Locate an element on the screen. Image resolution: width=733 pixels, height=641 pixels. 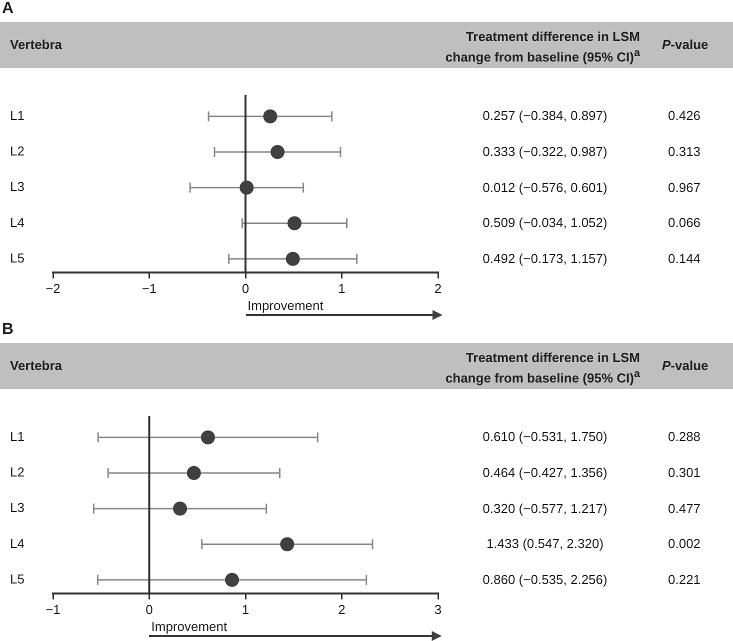
text: 0.144 is located at coordinates (684, 258).